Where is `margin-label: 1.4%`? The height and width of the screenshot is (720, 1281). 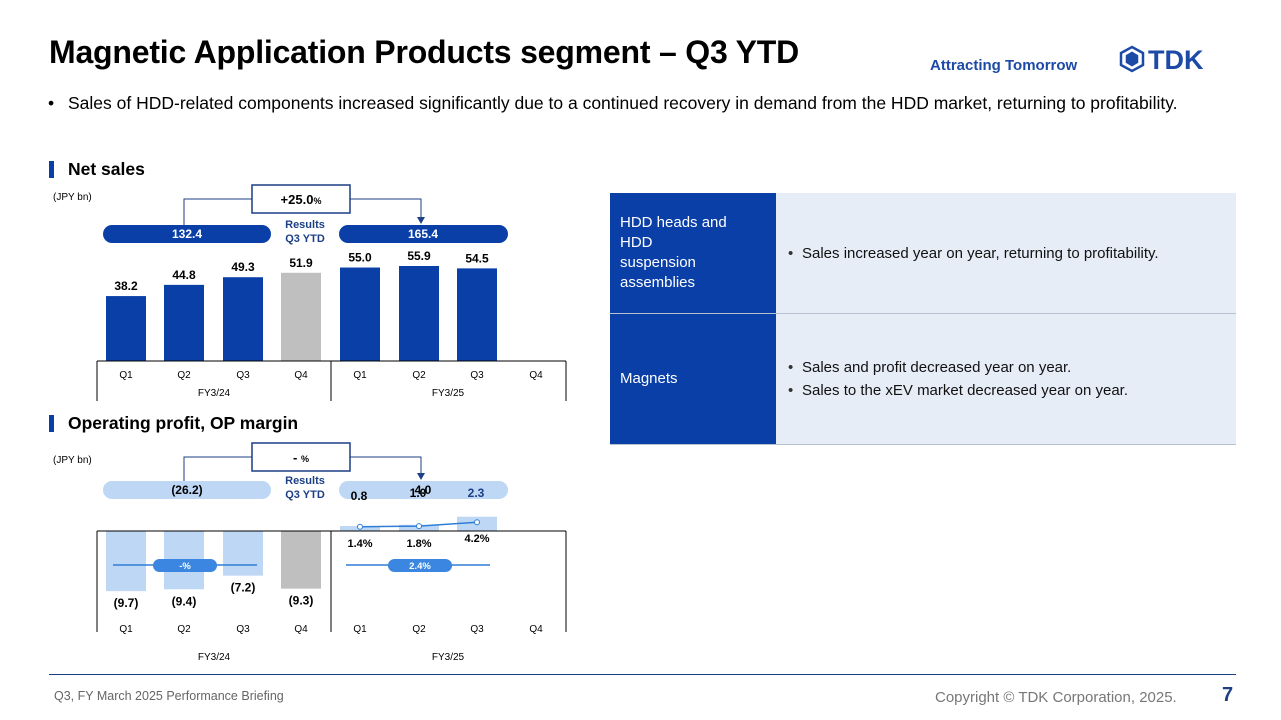
margin-label: 1.4% is located at coordinates (359, 544).